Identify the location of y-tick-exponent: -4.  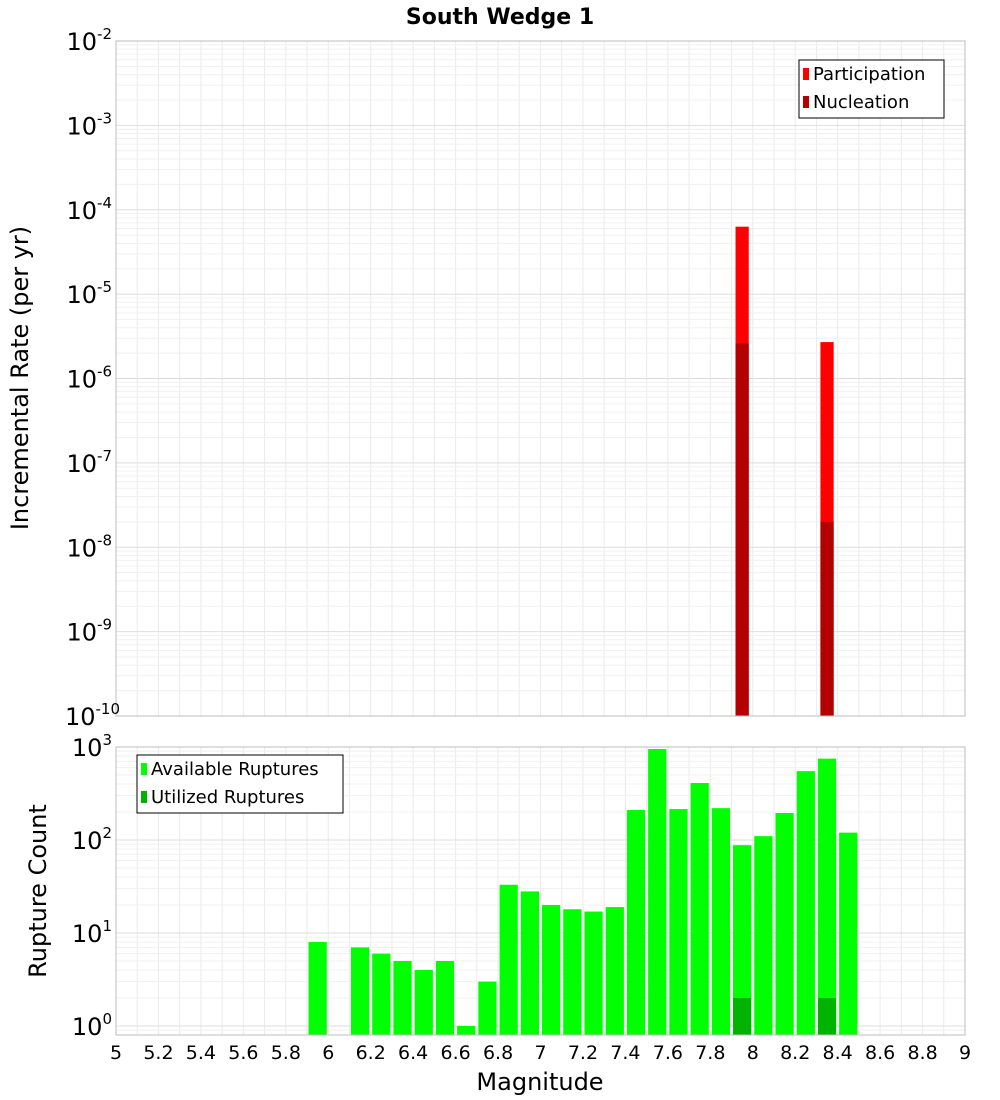
(104, 203).